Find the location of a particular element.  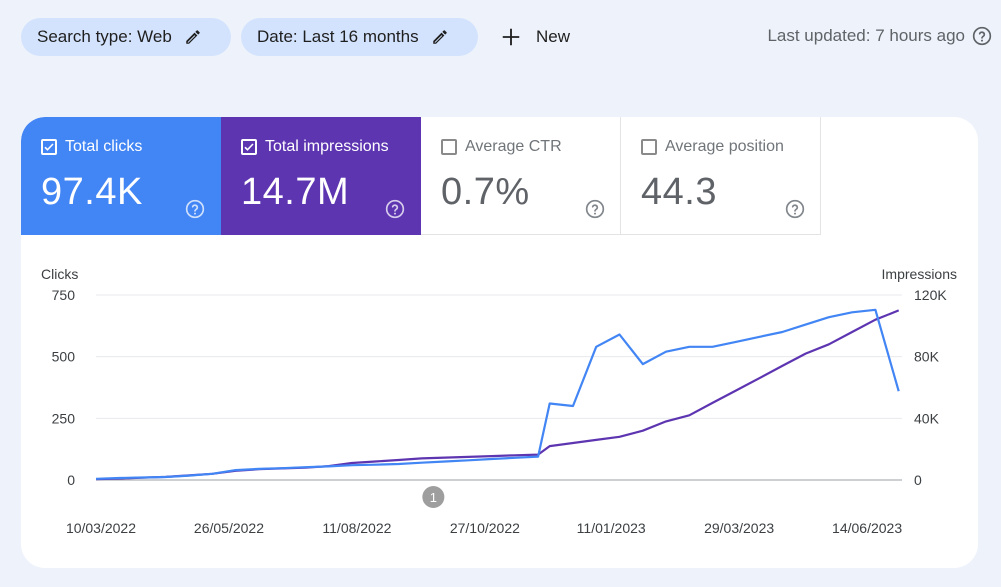

right-tick-label: 0 is located at coordinates (918, 480).